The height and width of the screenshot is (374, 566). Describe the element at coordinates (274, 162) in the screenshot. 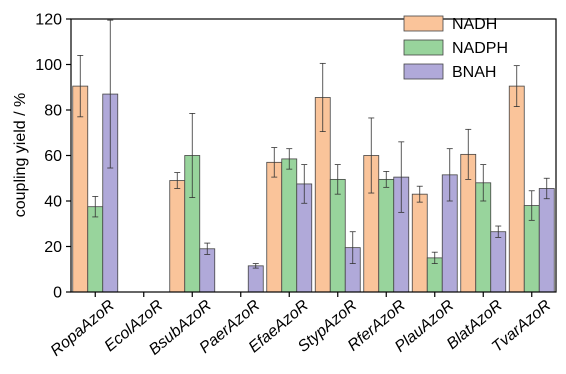

I see `error-bar-nadh-efaeazor` at that location.